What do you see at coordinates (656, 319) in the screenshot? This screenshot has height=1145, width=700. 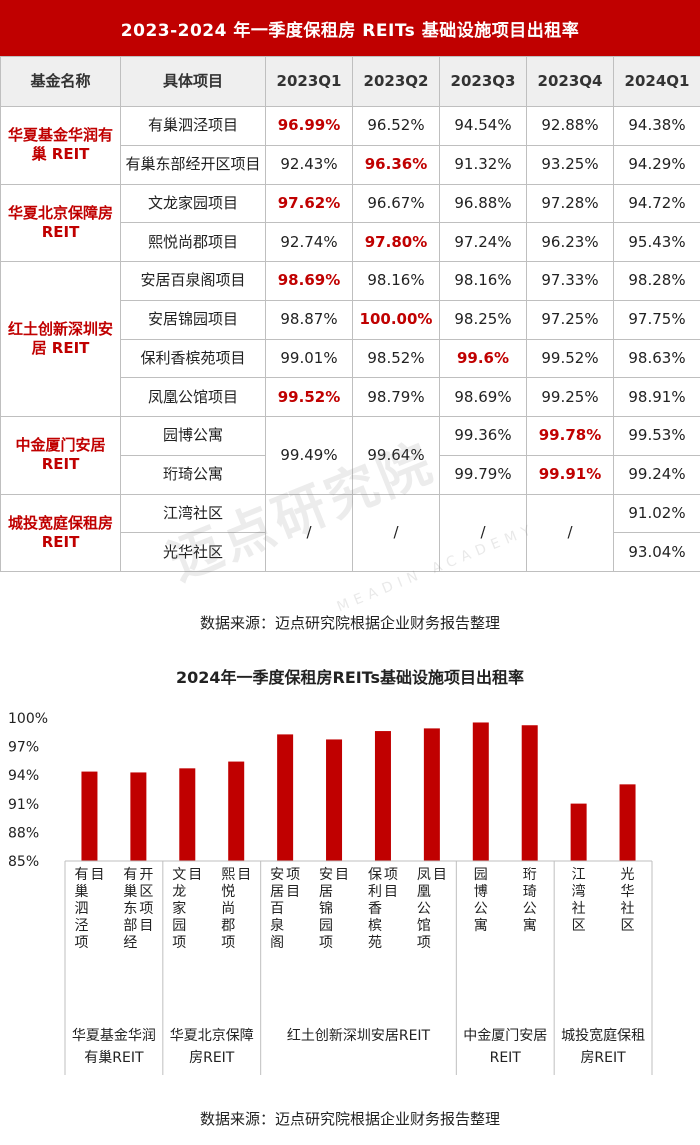 I see `cell-2024q1: 97.75%` at bounding box center [656, 319].